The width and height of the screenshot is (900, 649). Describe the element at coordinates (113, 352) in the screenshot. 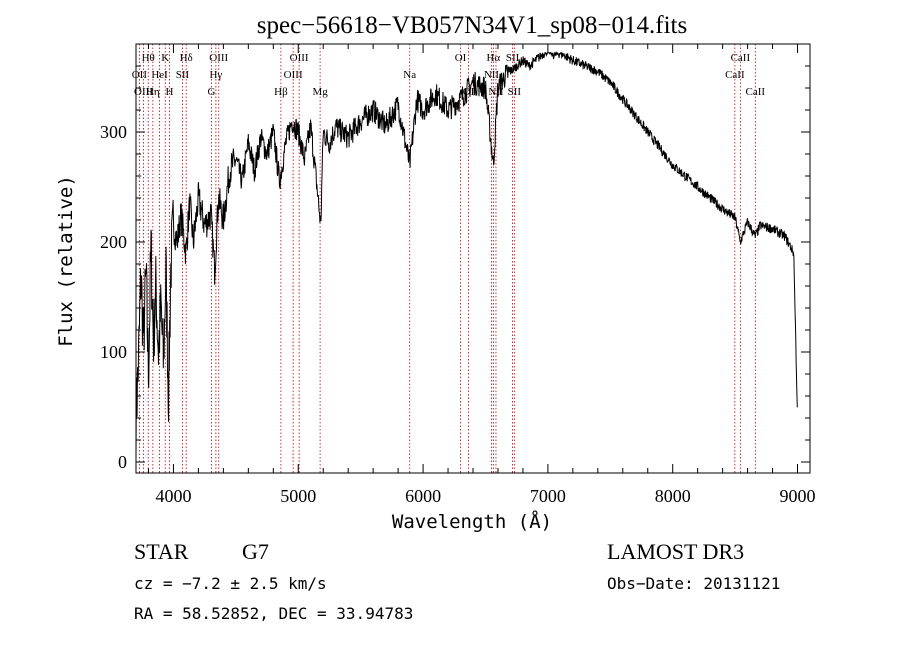

I see `y-tick-label: 100` at that location.